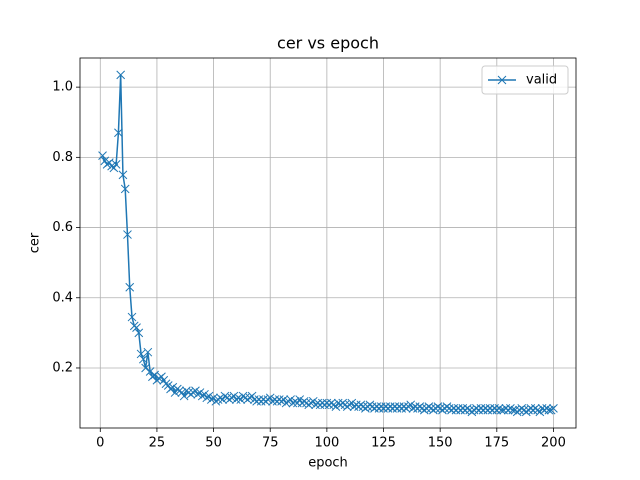  I want to click on x-tick-label: 0, so click(100, 443).